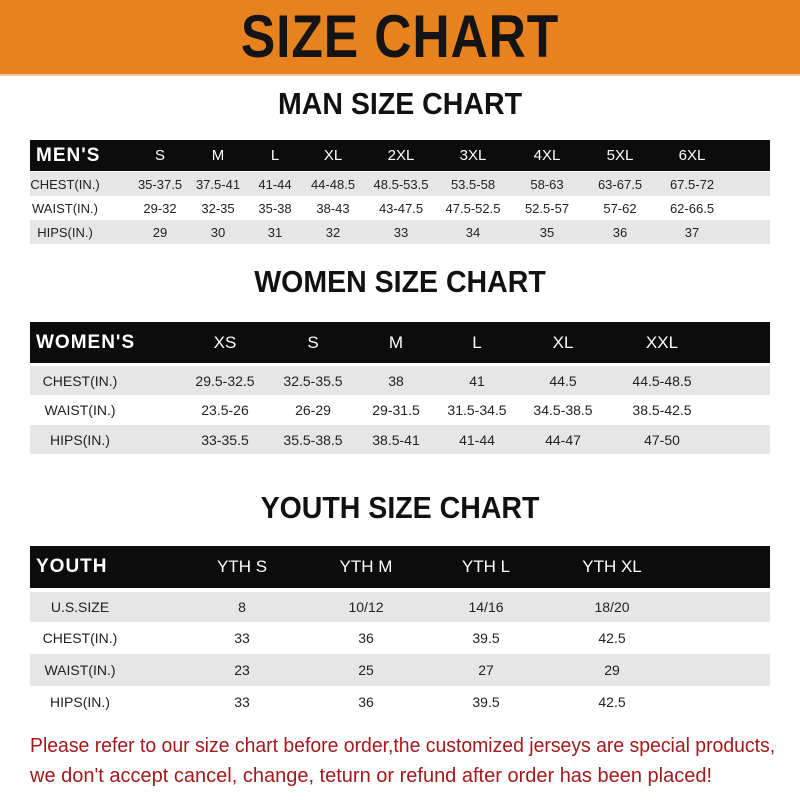  What do you see at coordinates (563, 380) in the screenshot?
I see `table-cell: 44.5` at bounding box center [563, 380].